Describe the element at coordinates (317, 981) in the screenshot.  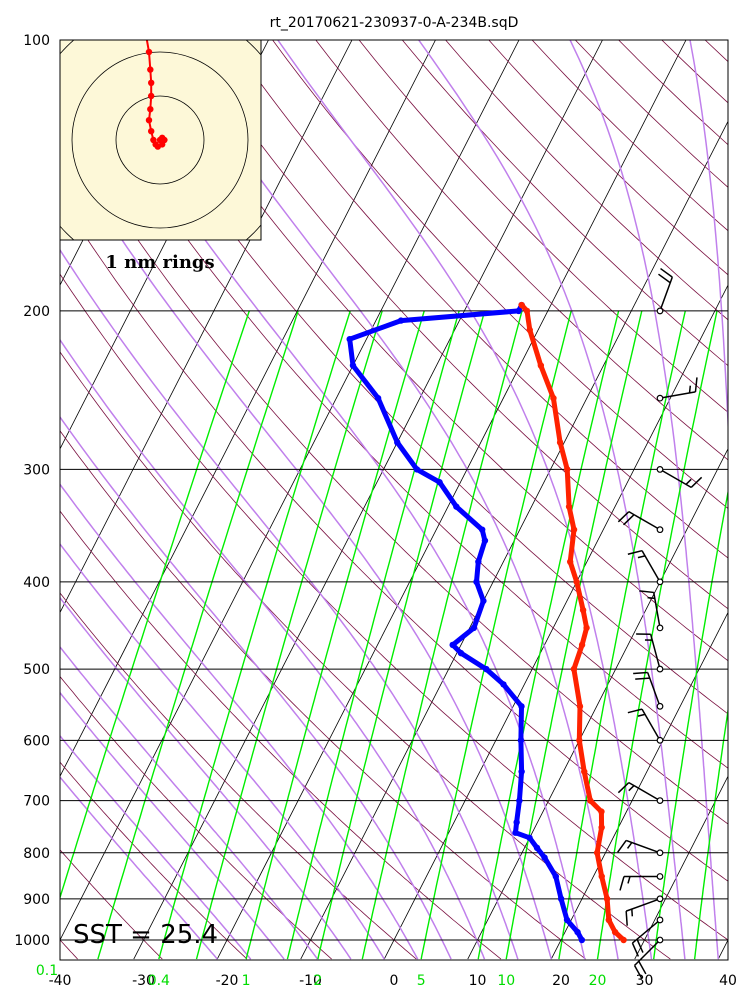
I see `mixing-ratio-label: 2` at that location.